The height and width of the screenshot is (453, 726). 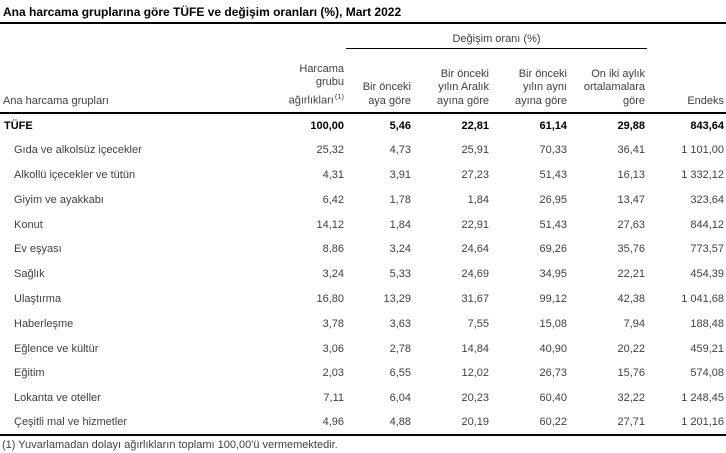 What do you see at coordinates (59, 199) in the screenshot?
I see `row-label: Giyim ve ayakkabı` at bounding box center [59, 199].